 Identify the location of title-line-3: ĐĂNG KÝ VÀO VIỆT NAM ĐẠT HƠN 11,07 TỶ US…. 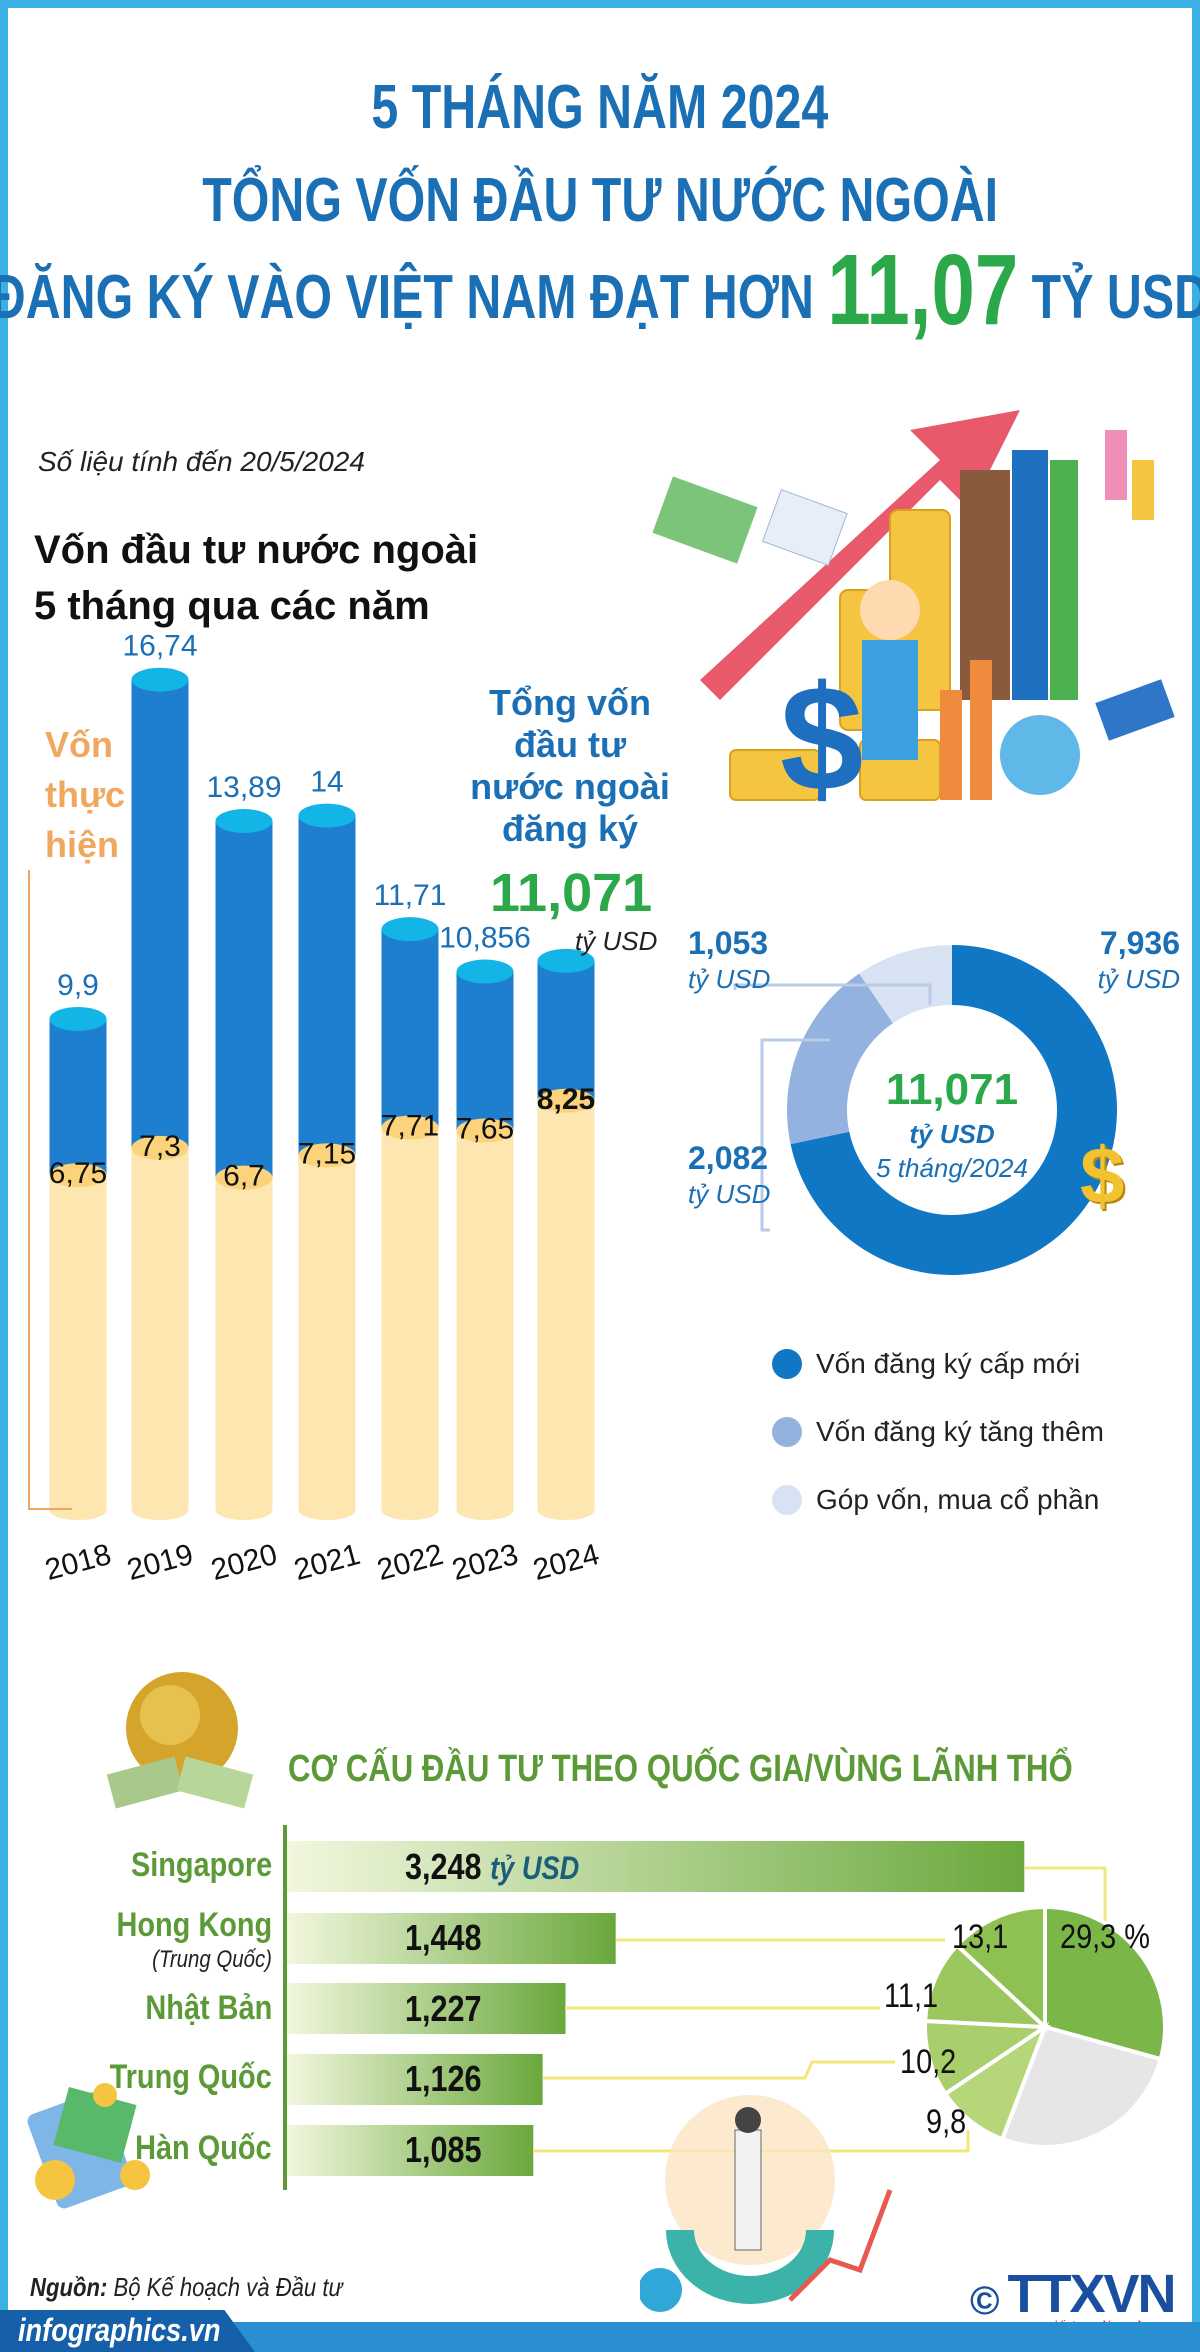
(600, 294).